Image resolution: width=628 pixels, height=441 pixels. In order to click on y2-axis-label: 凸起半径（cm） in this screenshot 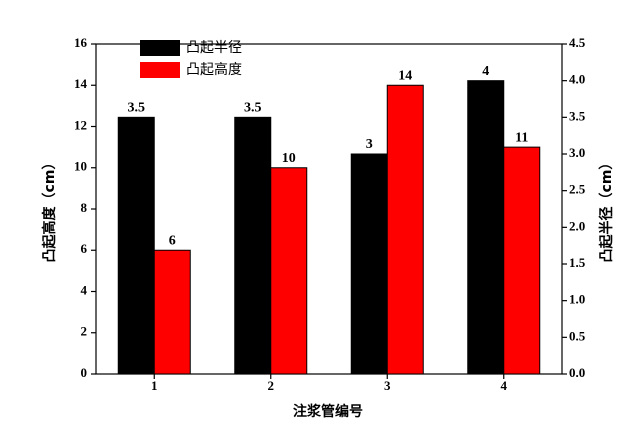, I will do `click(606, 209)`.